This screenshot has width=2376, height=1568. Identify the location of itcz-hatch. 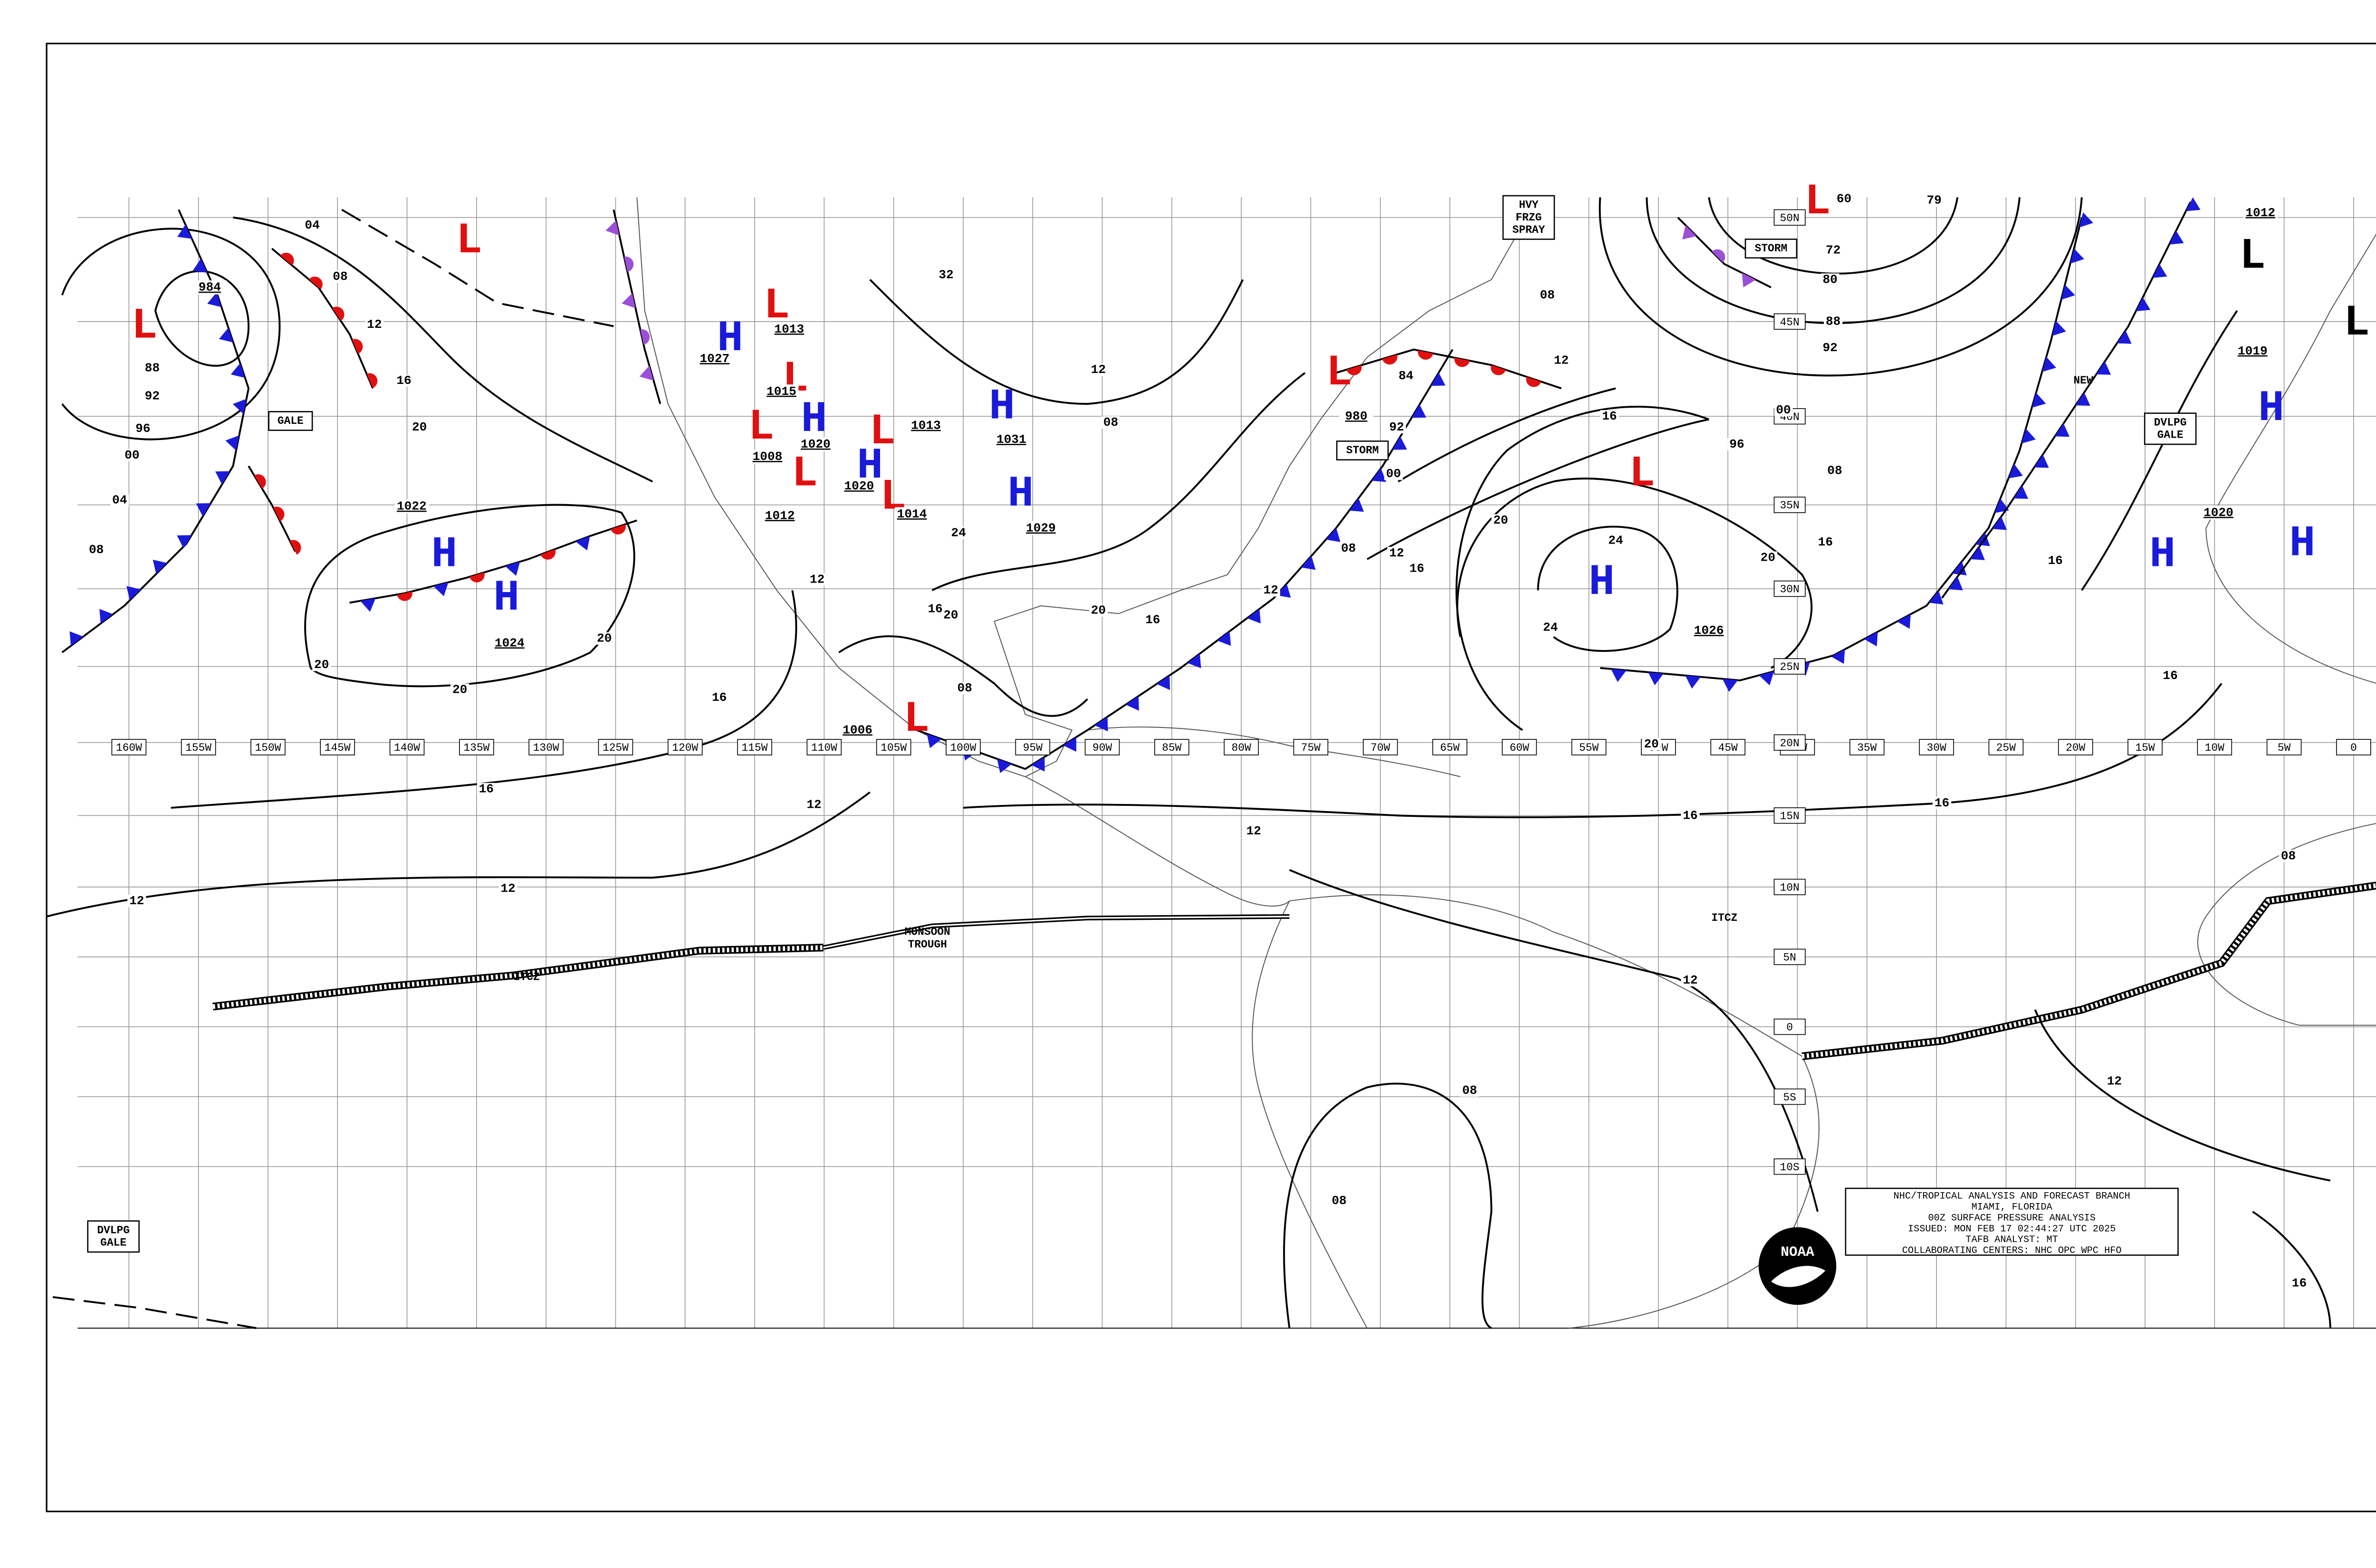
(518, 977).